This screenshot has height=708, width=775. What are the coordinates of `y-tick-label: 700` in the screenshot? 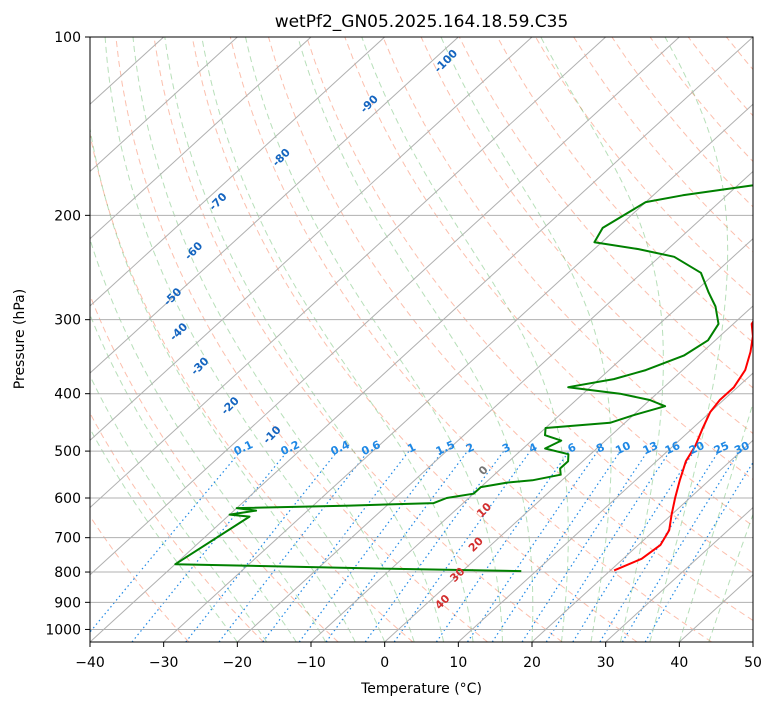 It's located at (67, 539).